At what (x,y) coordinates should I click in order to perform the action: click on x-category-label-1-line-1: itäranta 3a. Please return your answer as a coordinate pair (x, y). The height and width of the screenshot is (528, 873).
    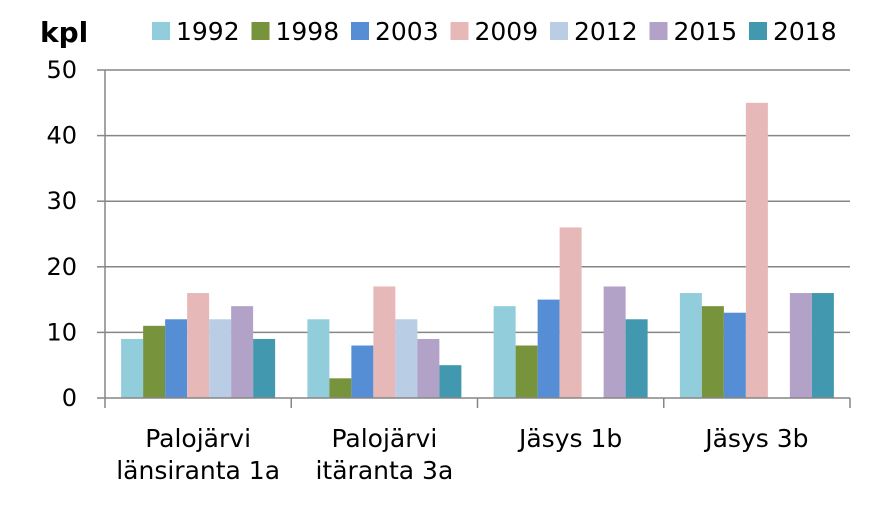
    Looking at the image, I should click on (384, 470).